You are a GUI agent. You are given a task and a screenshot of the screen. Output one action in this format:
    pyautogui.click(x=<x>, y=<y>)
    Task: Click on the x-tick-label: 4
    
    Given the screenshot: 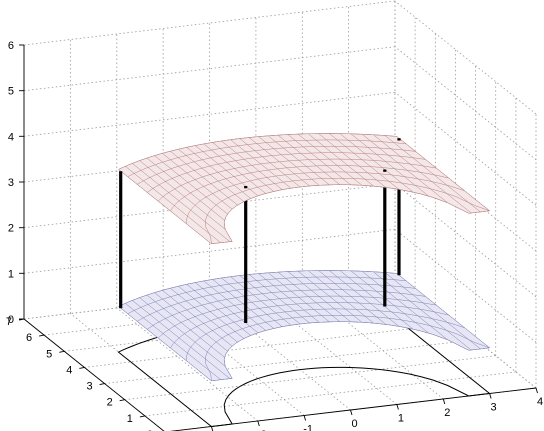 What is the action you would take?
    pyautogui.click(x=540, y=402)
    